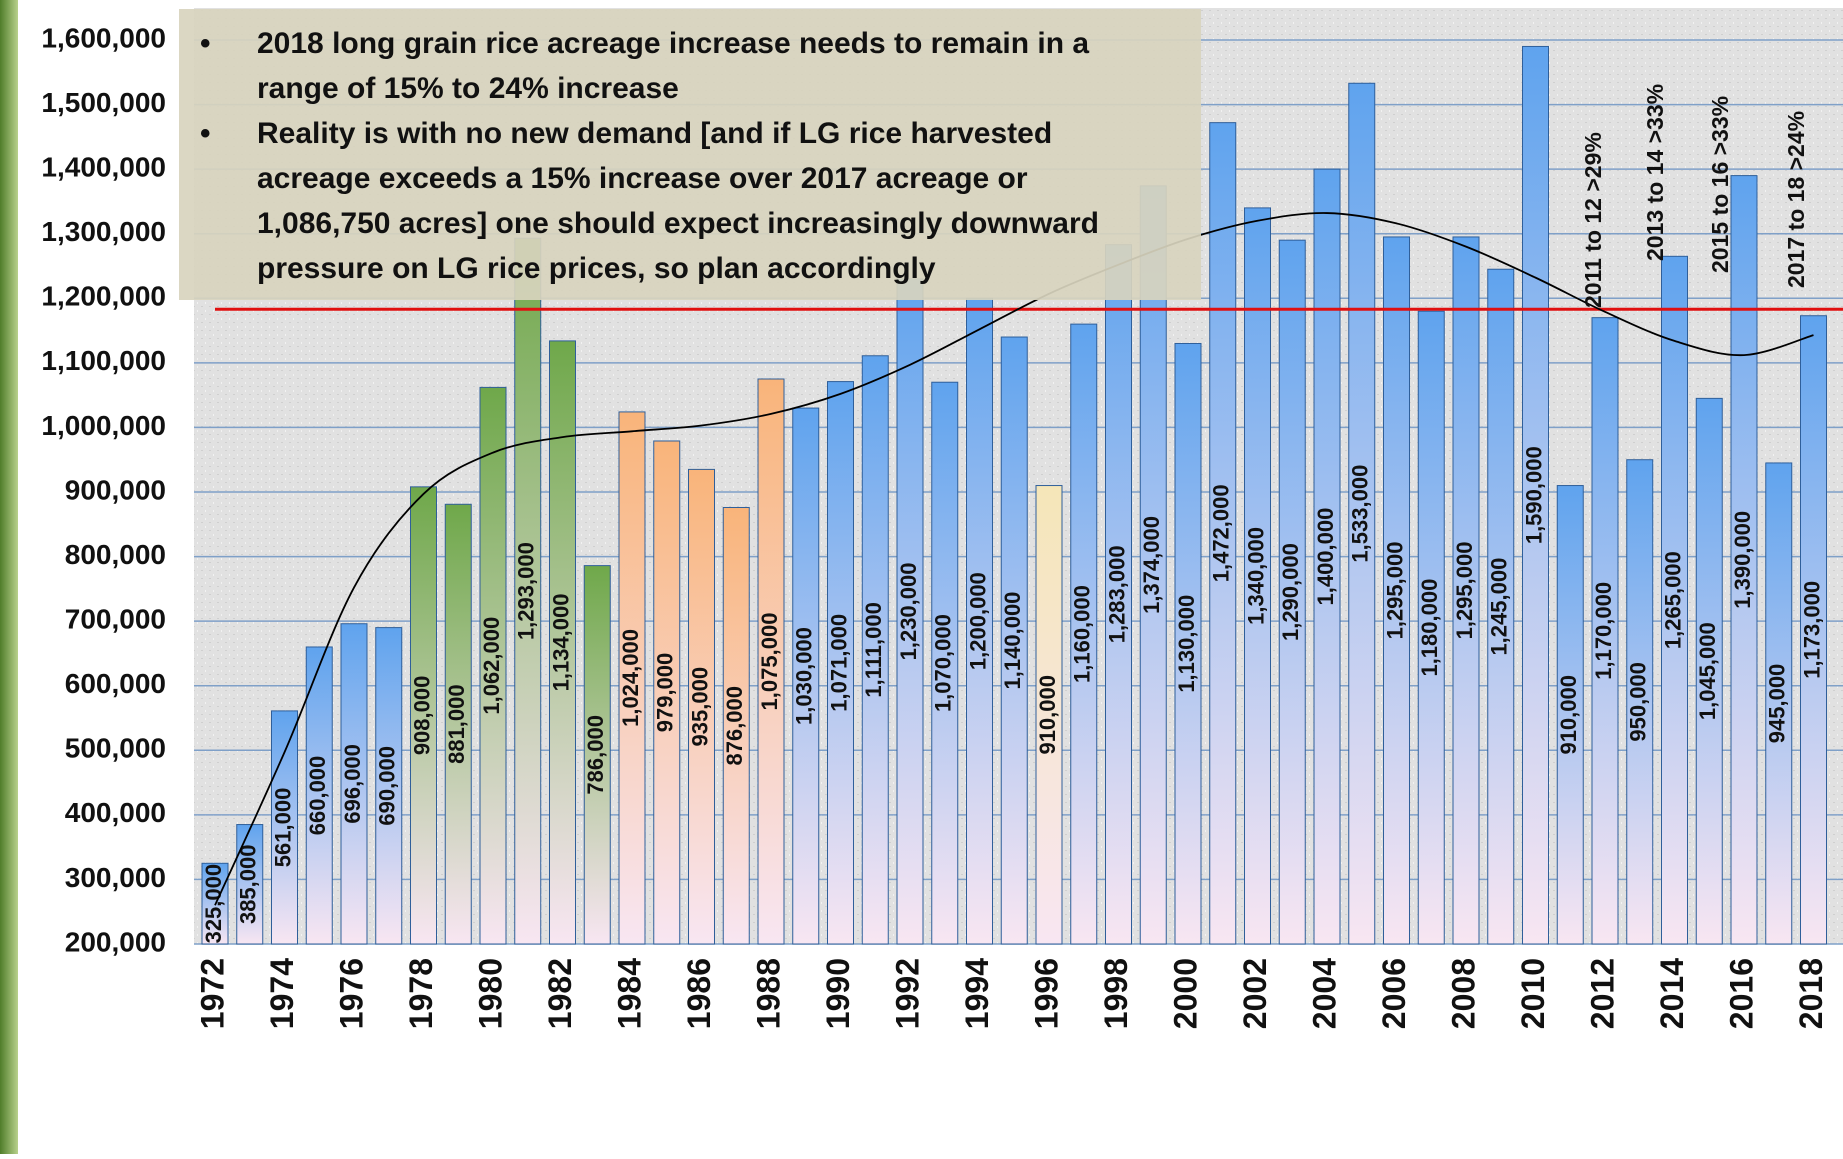  I want to click on value-label: 1,030,000, so click(804, 676).